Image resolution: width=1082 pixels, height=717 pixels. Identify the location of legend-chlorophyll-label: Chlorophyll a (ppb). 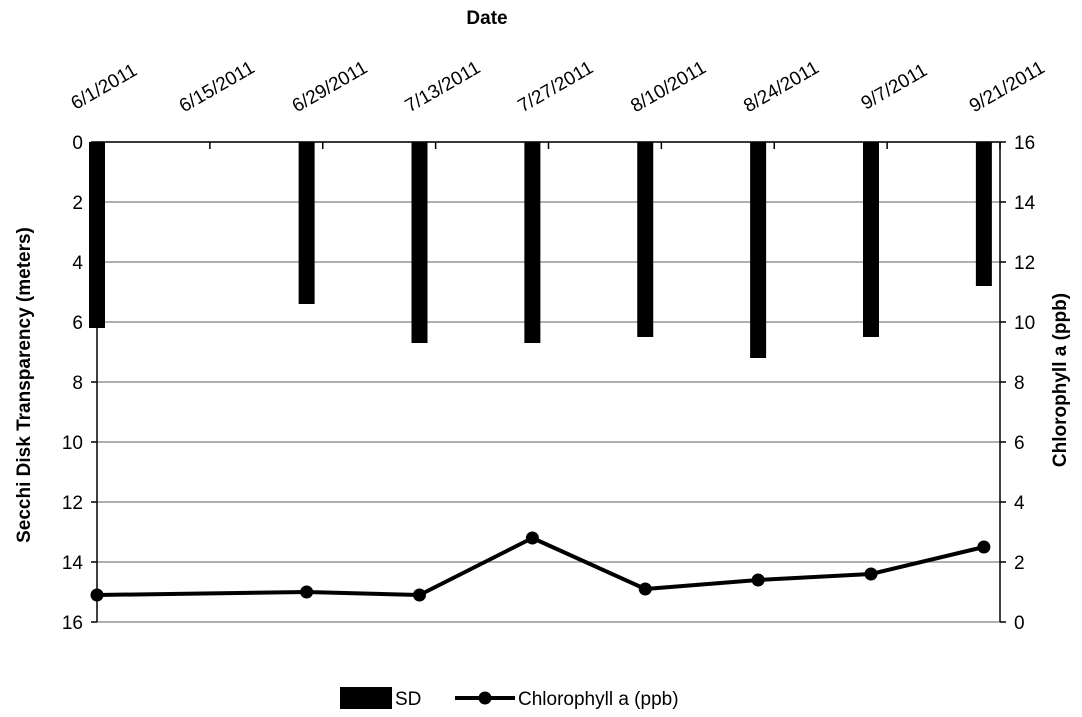
(598, 699).